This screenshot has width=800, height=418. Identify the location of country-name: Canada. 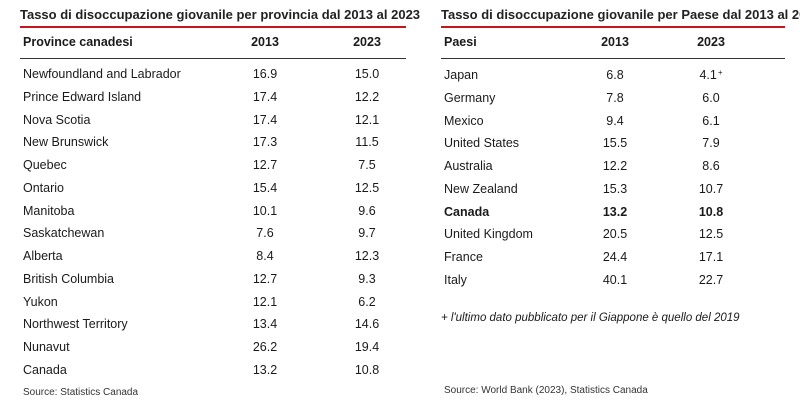
(467, 211).